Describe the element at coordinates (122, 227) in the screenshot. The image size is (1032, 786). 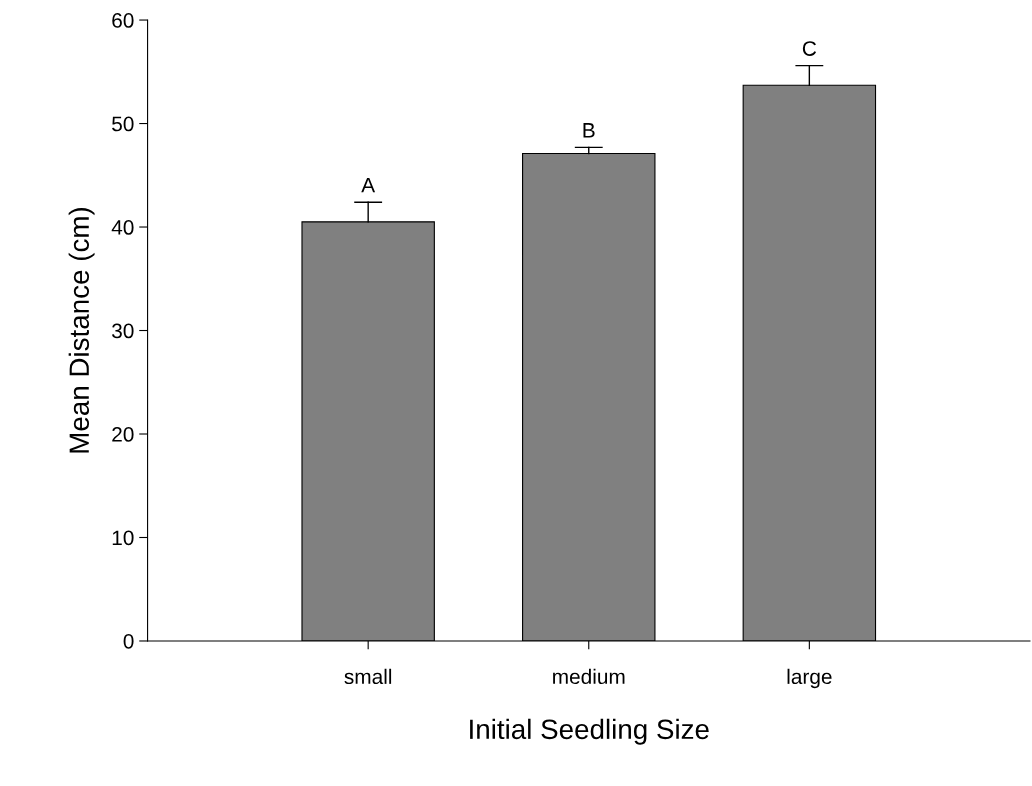
I see `y-tick-label: 40` at that location.